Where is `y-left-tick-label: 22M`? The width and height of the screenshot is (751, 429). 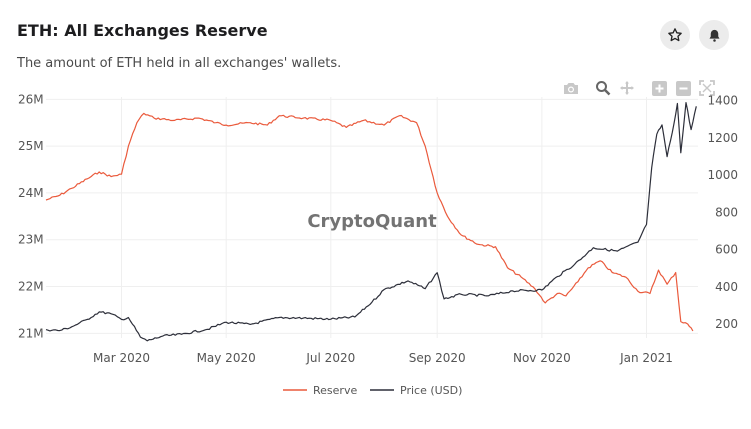 y-left-tick-label: 22M is located at coordinates (31, 287).